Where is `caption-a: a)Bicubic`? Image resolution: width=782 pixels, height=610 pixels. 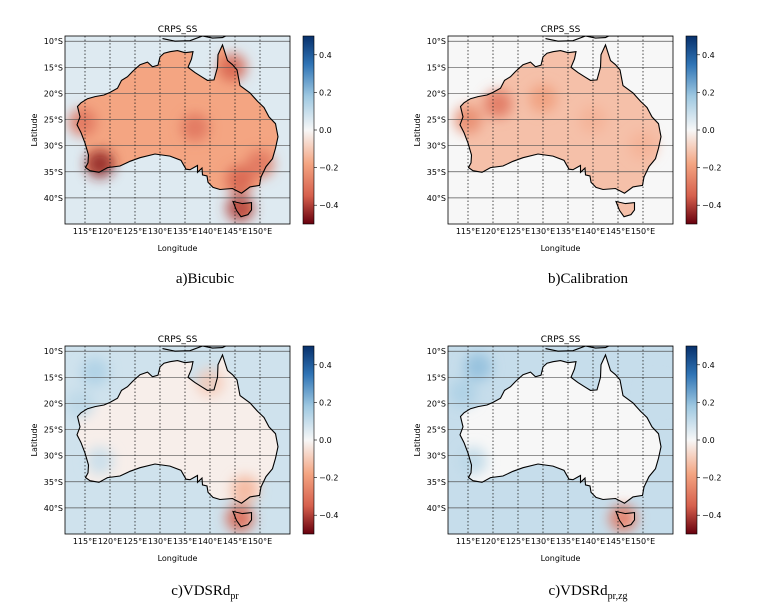 caption-a: a)Bicubic is located at coordinates (205, 279).